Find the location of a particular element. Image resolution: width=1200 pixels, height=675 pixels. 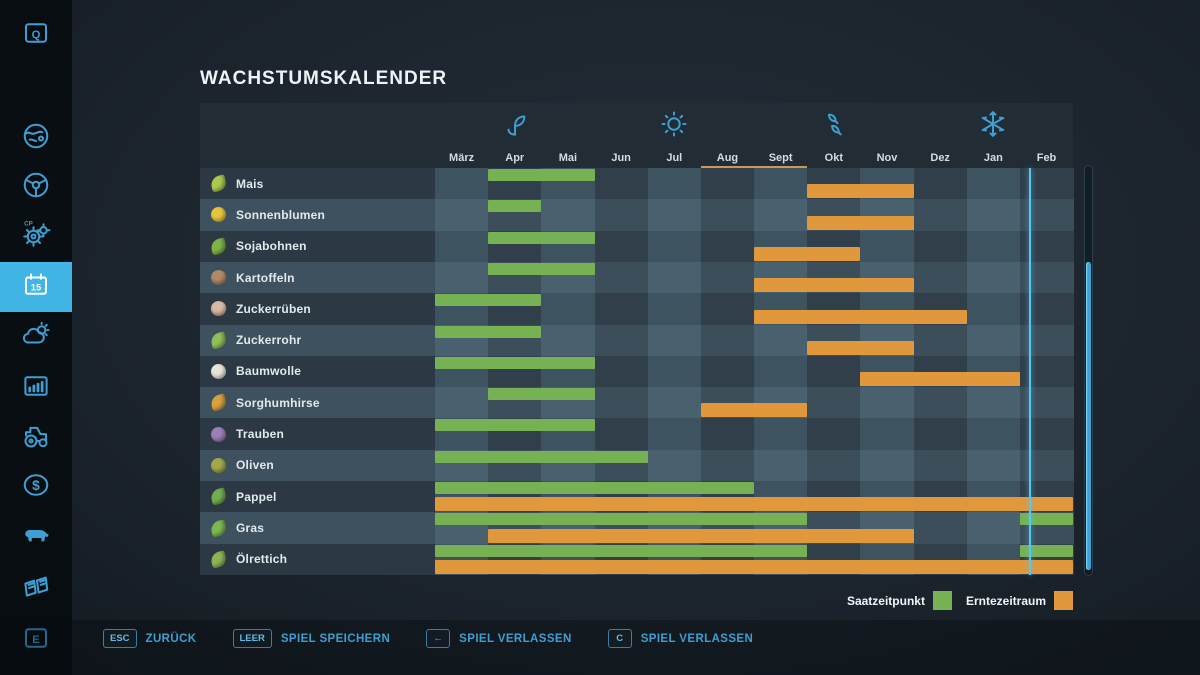

sidebar-item-finances: $ is located at coordinates (36, 487).